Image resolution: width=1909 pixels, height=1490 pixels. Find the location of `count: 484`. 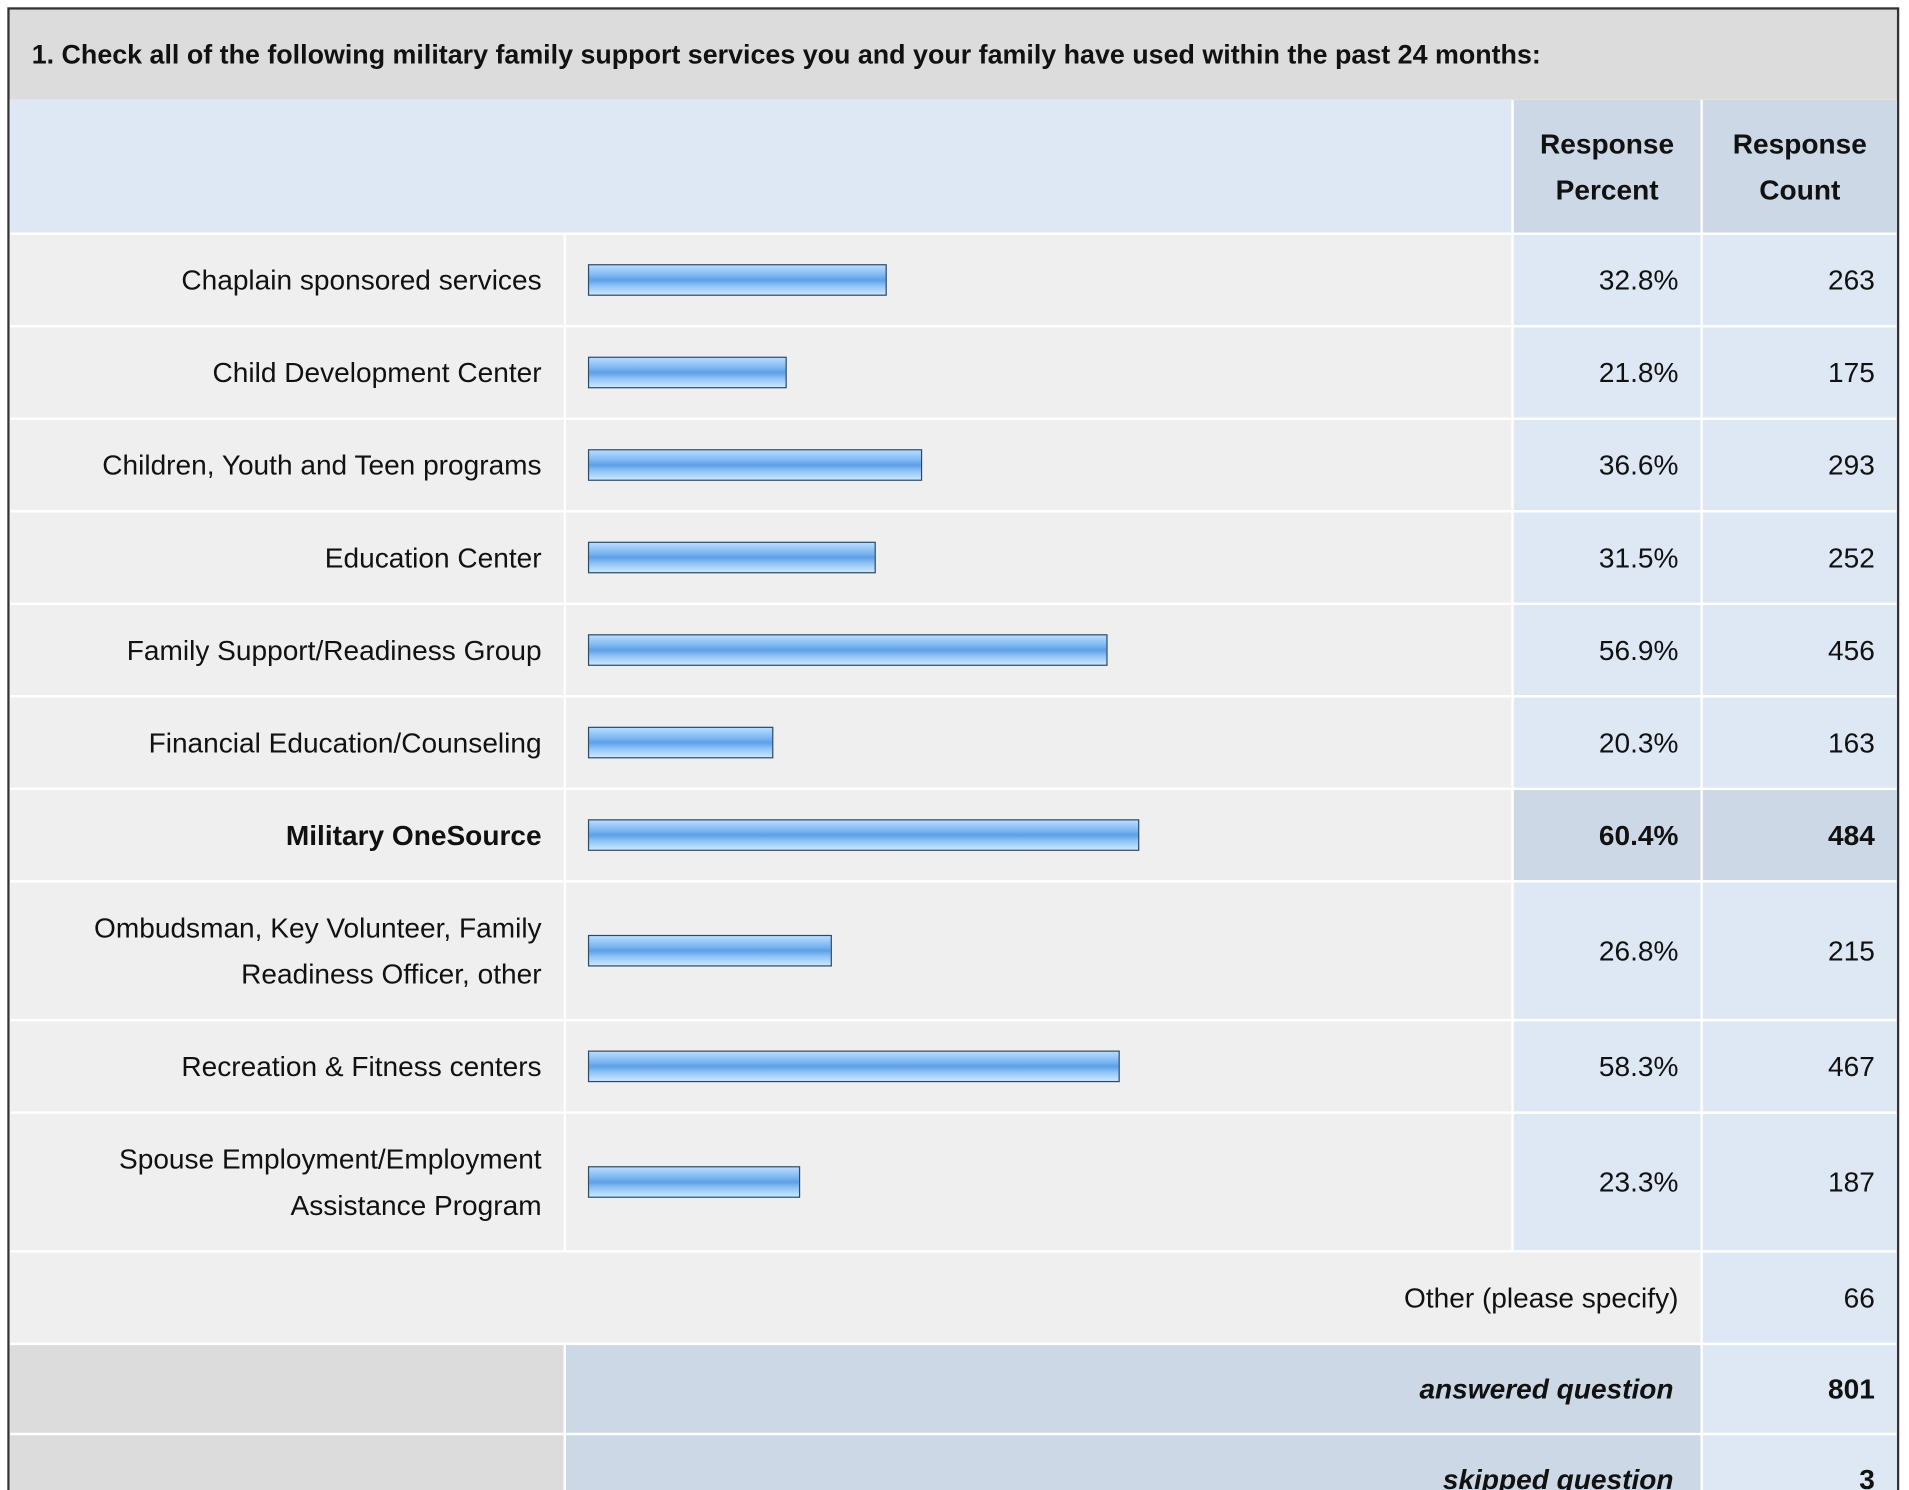

count: 484 is located at coordinates (1799, 835).